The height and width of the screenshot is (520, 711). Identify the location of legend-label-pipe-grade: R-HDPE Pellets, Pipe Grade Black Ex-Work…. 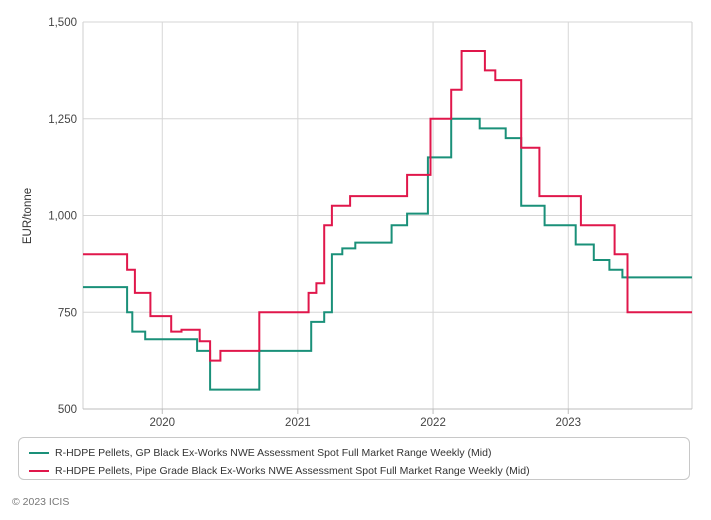
(292, 471).